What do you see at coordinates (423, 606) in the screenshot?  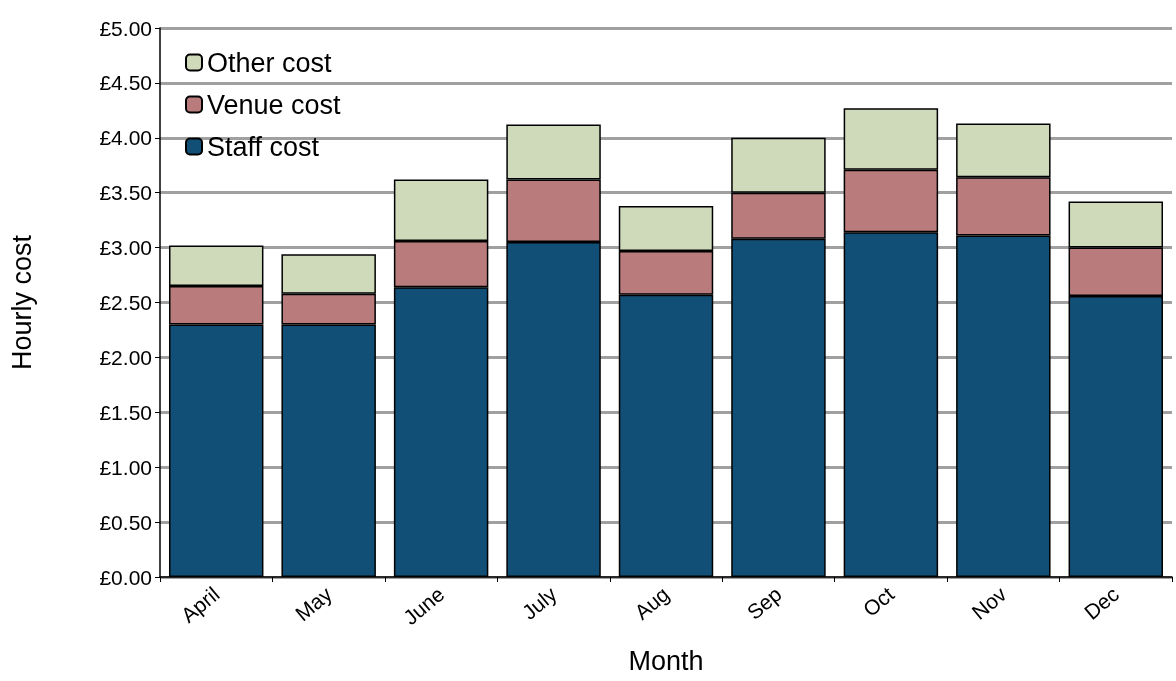 I see `x-tick-label: June` at bounding box center [423, 606].